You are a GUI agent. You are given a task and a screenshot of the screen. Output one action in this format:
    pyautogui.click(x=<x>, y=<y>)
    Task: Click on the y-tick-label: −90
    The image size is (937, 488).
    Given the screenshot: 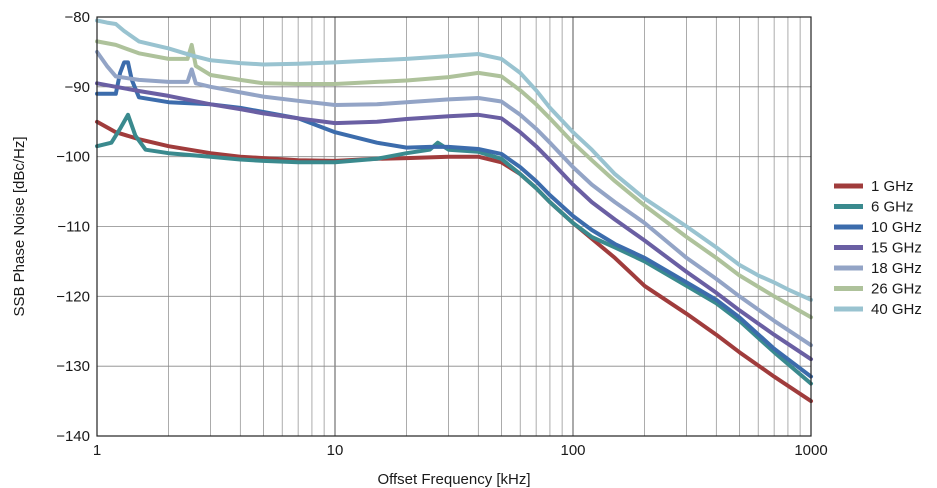 What is the action you would take?
    pyautogui.click(x=77, y=87)
    